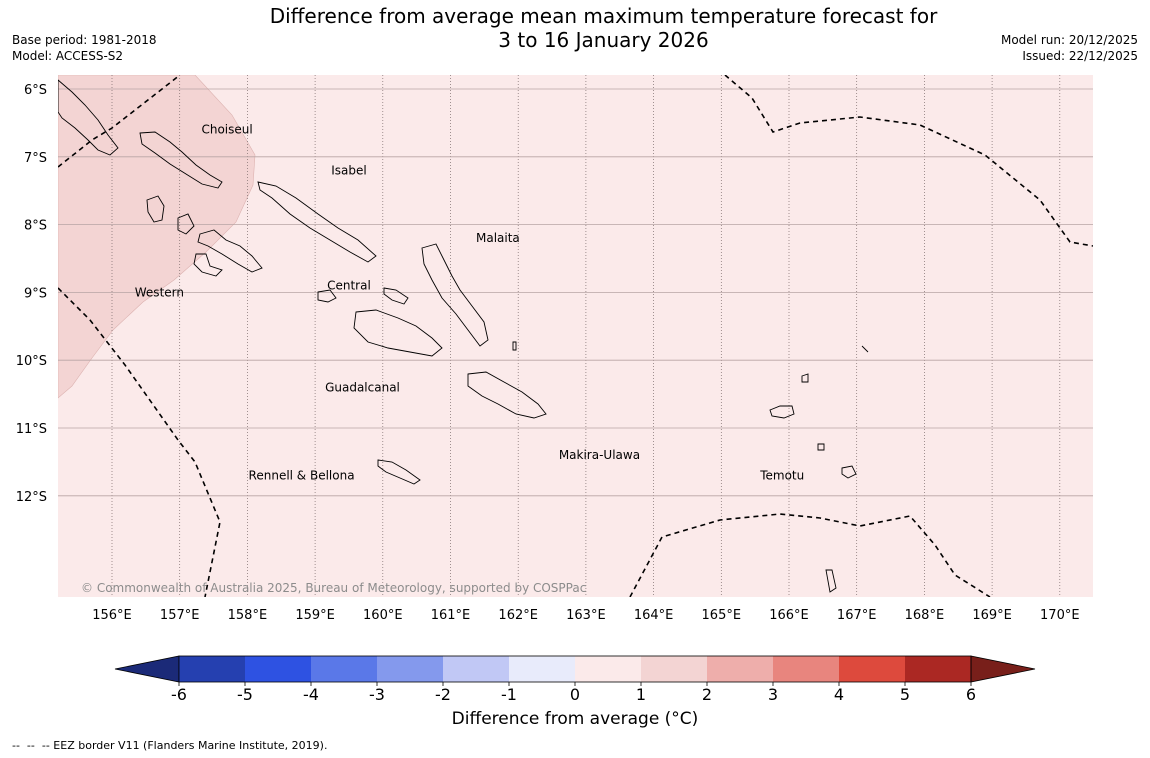  I want to click on model-info: Base period: 1981-2018 Model: ACCESS-S2, so click(84, 48).